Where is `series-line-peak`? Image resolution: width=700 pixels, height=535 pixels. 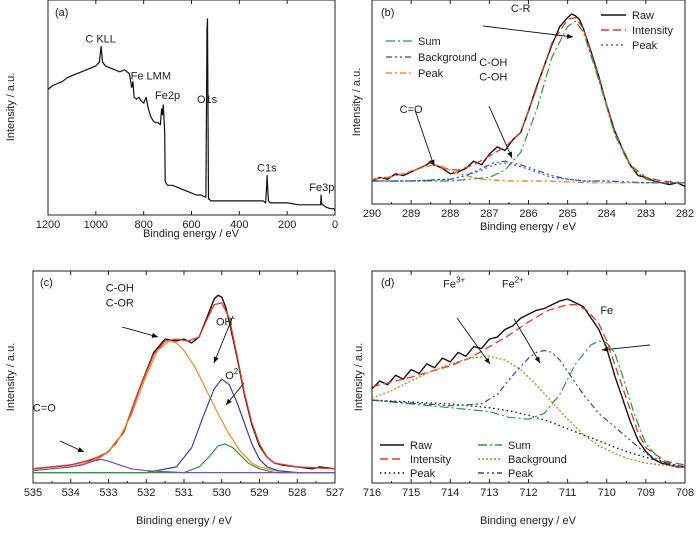 series-line-peak is located at coordinates (528, 174).